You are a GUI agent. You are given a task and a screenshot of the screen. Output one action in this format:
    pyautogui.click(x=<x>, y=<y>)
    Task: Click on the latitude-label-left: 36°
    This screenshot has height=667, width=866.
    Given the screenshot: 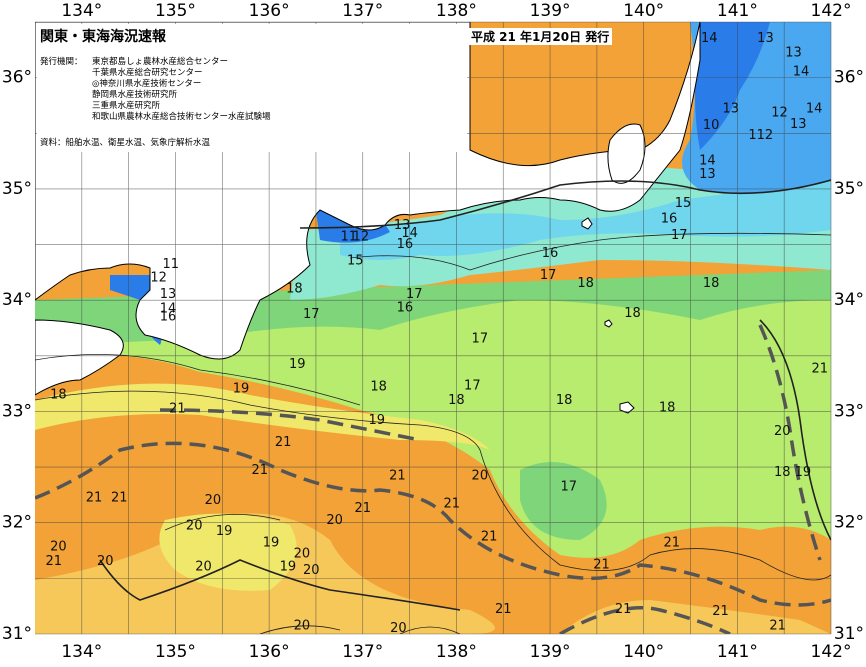 What is the action you would take?
    pyautogui.click(x=17, y=78)
    